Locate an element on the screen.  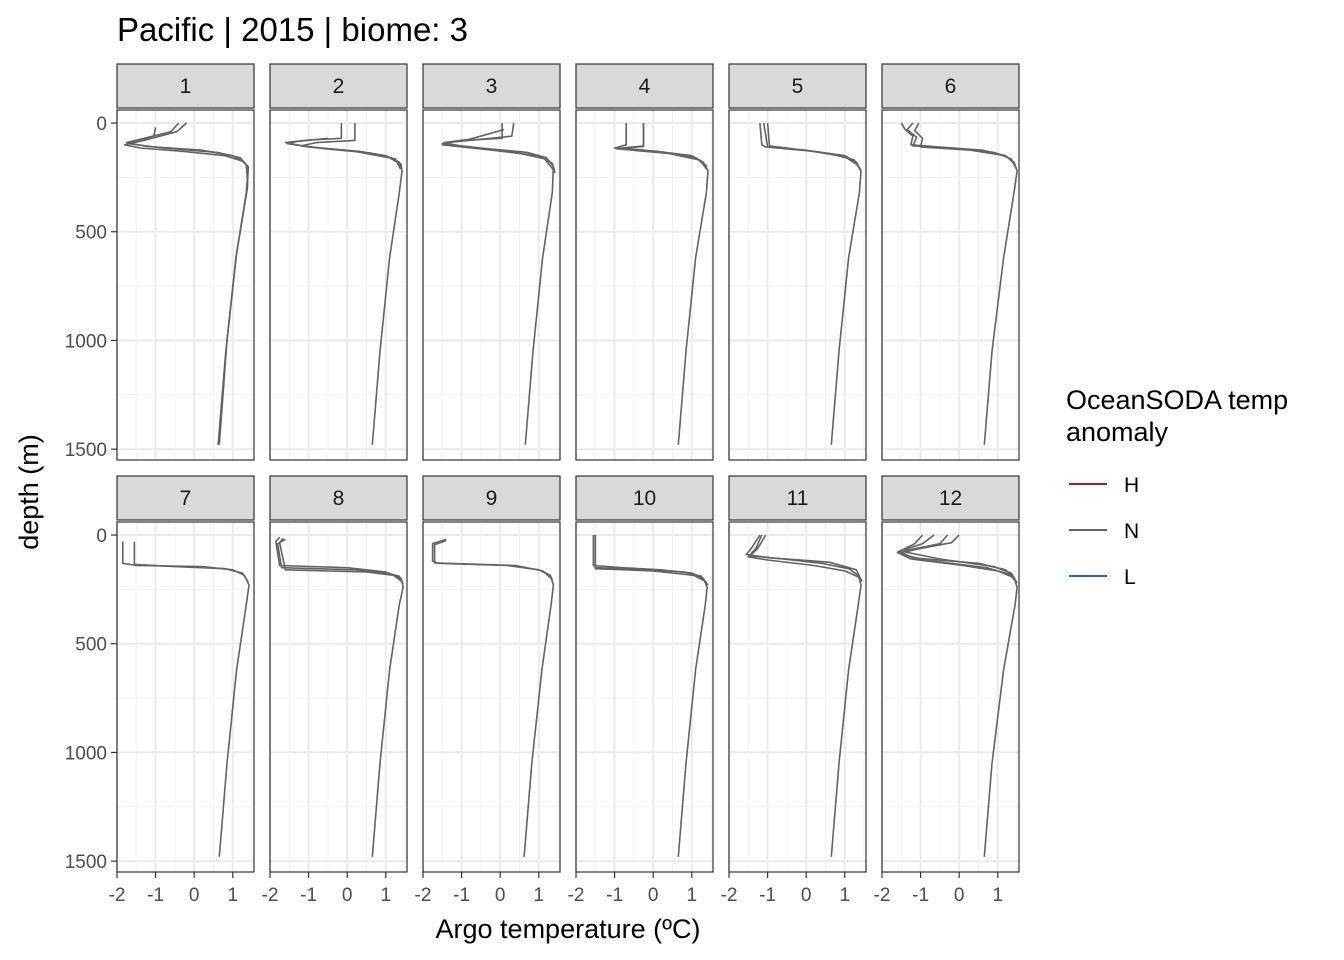
facet-panel-2: 2 is located at coordinates (338, 262).